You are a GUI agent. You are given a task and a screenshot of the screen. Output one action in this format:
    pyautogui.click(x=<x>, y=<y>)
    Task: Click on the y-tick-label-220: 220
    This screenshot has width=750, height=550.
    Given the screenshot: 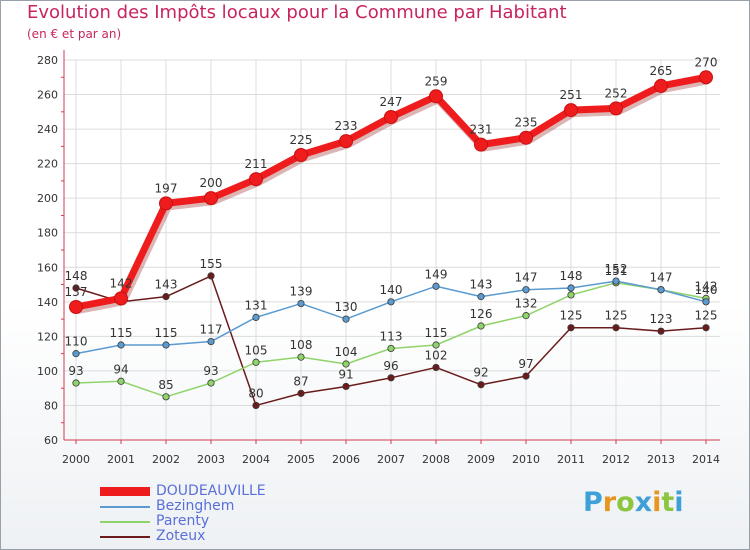 What is the action you would take?
    pyautogui.click(x=47, y=164)
    